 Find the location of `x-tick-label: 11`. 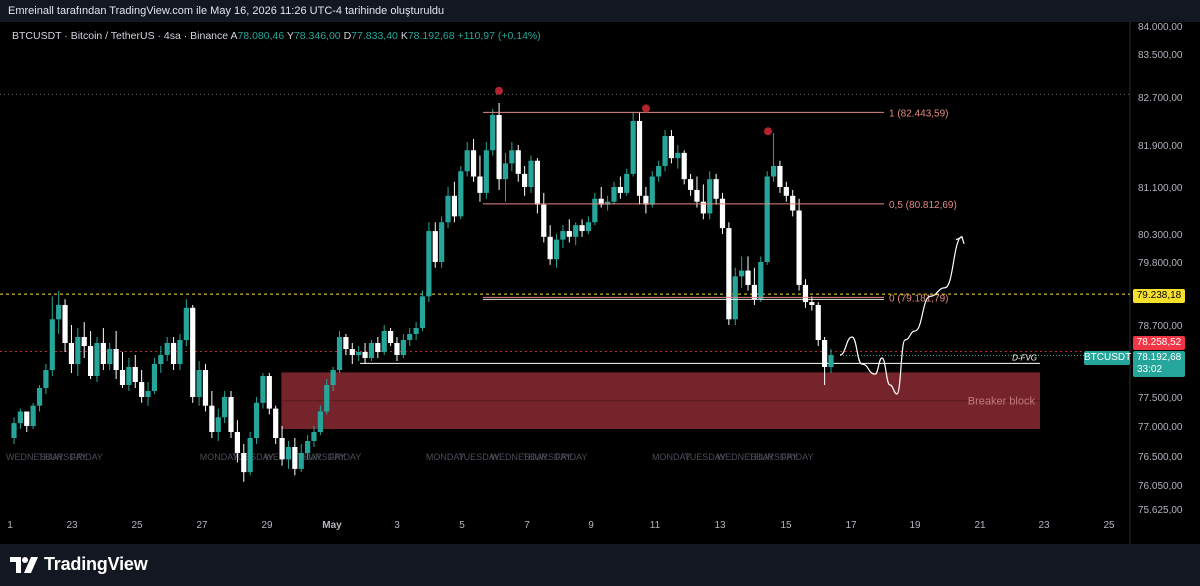

x-tick-label: 11 is located at coordinates (655, 525).